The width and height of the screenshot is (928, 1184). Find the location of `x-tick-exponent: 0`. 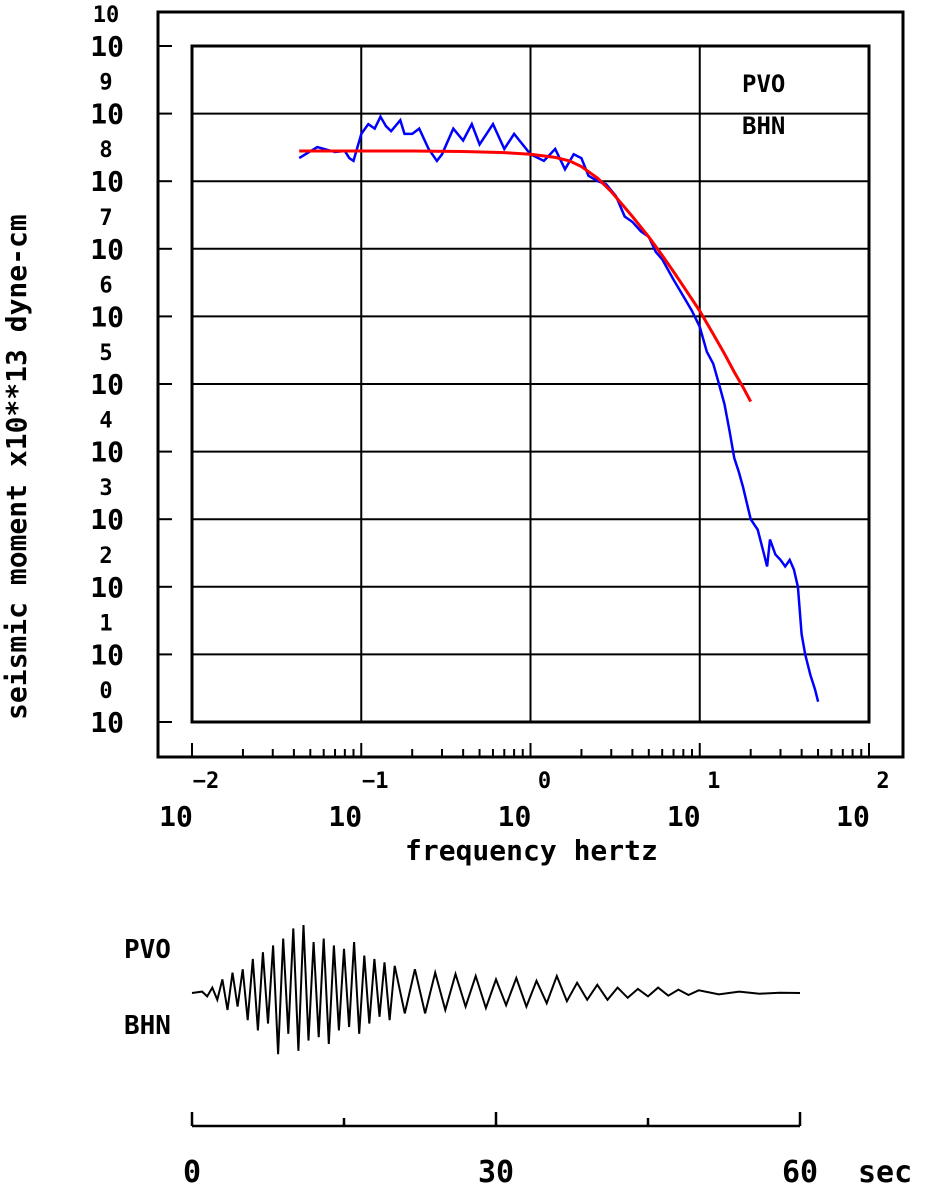

x-tick-exponent: 0 is located at coordinates (544, 781).